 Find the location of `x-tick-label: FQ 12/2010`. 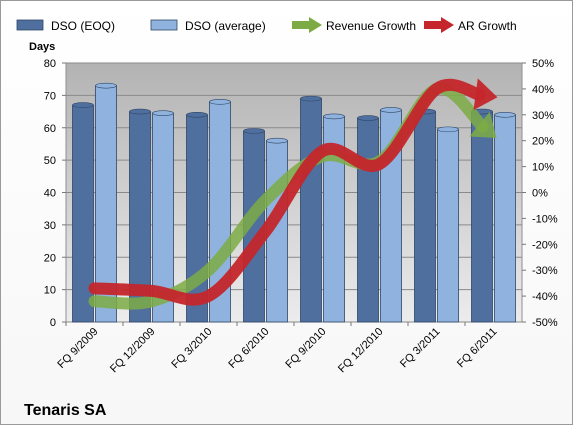

x-tick-label: FQ 12/2010 is located at coordinates (361, 351).